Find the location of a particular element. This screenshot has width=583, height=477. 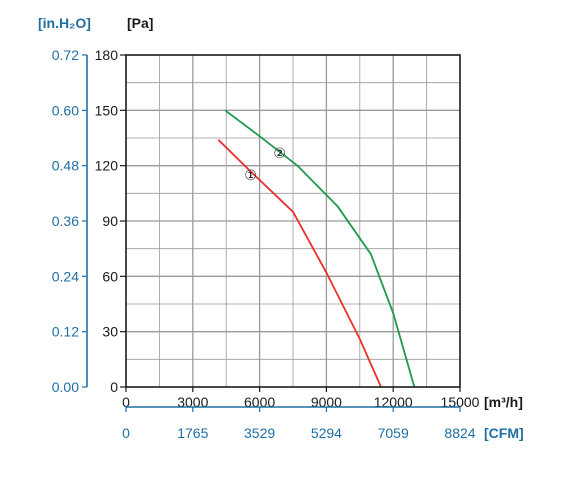

y-tick-label: 30 is located at coordinates (110, 332).